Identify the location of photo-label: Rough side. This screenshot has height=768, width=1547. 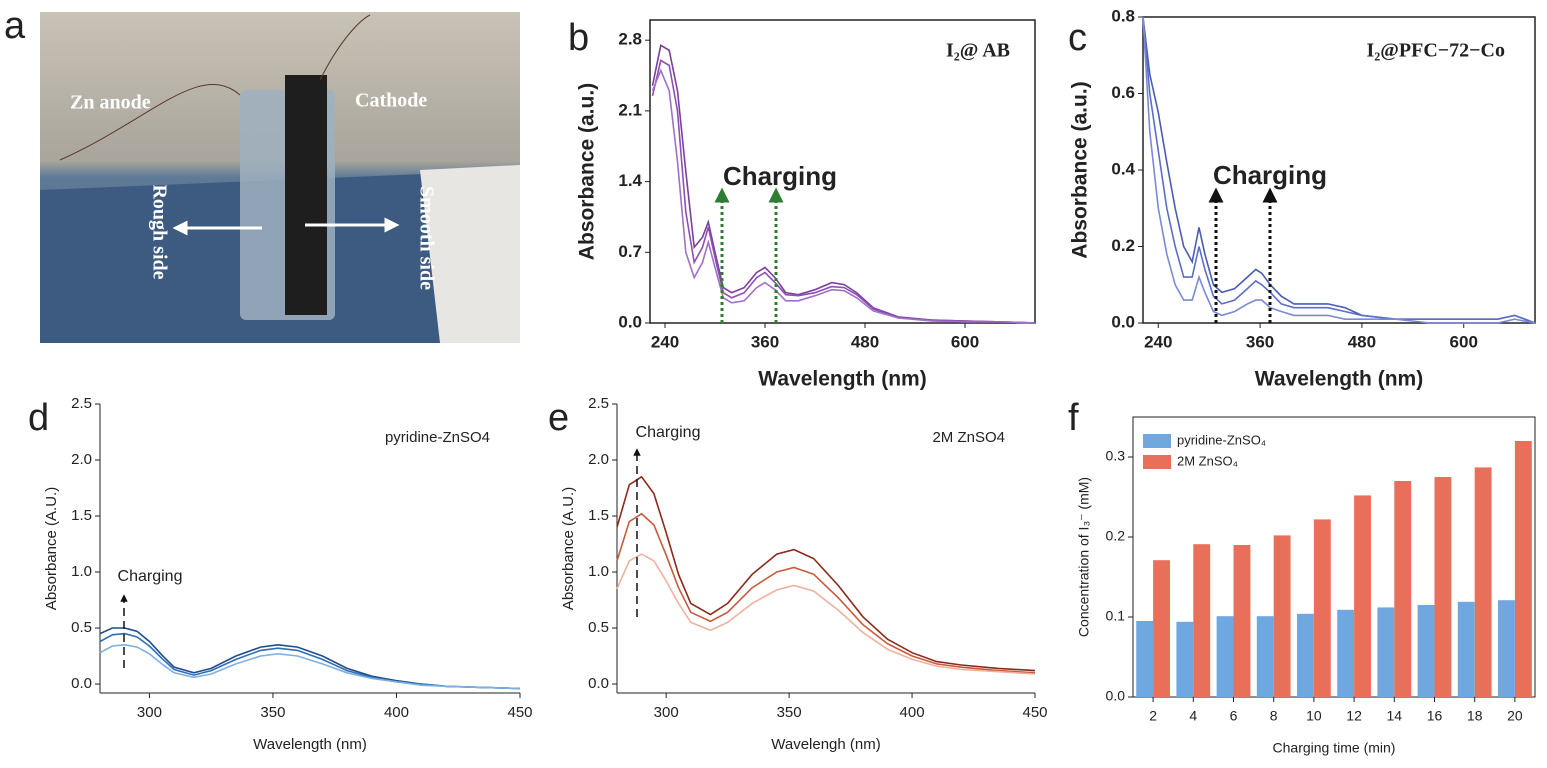
(159, 231).